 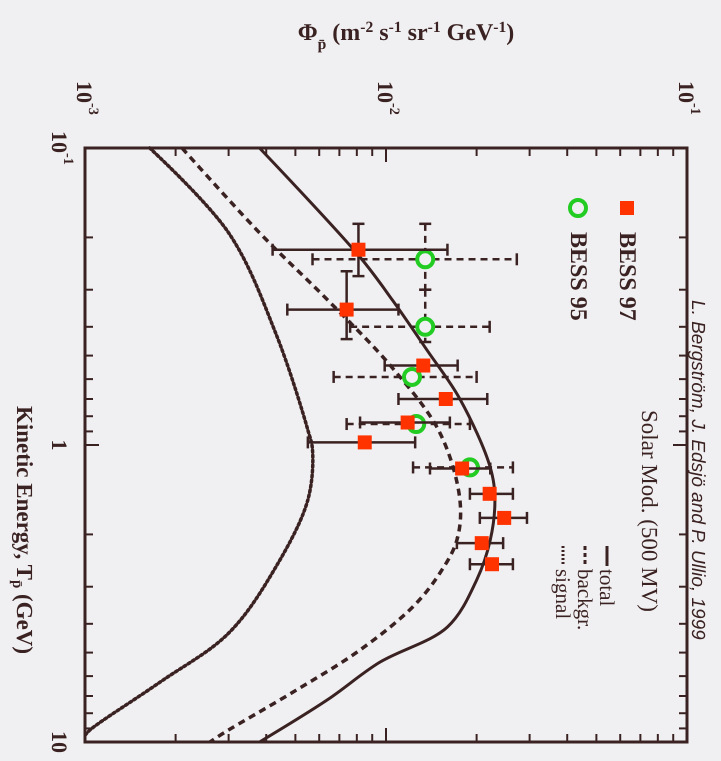 What do you see at coordinates (585, 599) in the screenshot?
I see `legend-label: backgr.` at bounding box center [585, 599].